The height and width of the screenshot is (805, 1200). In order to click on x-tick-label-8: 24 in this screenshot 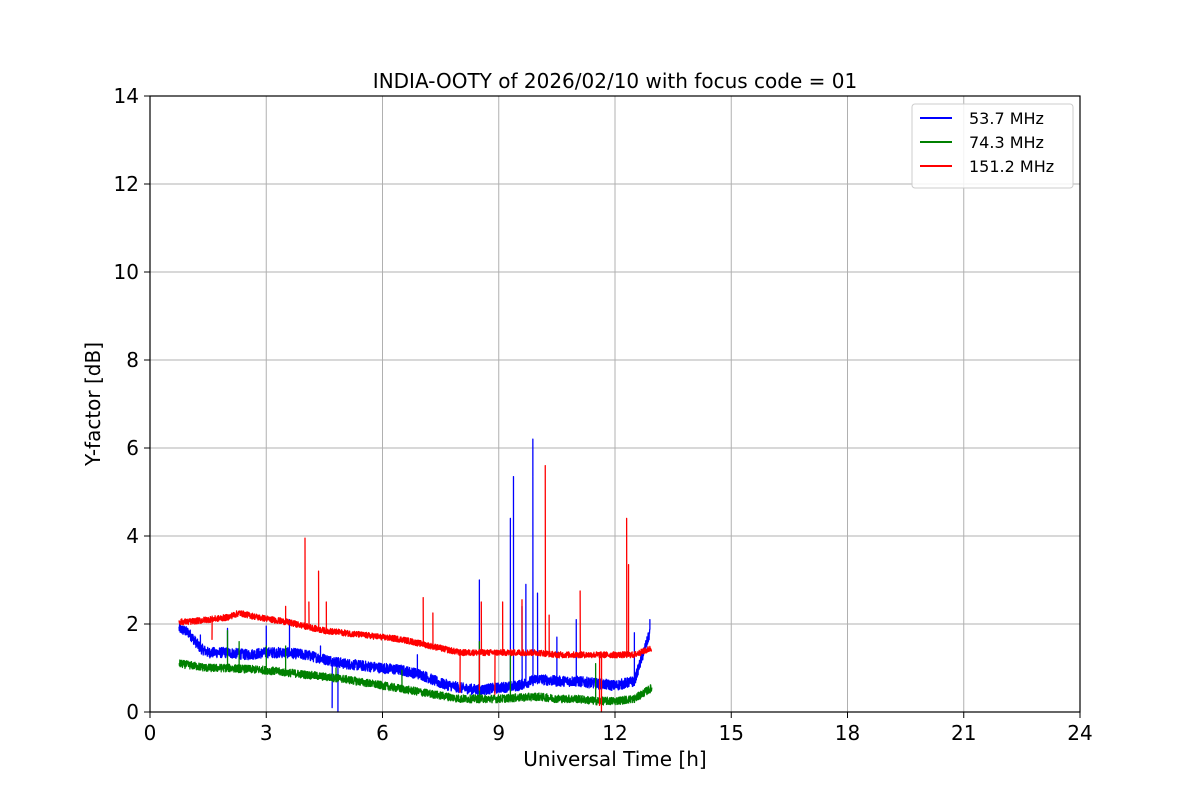, I will do `click(1079, 733)`.